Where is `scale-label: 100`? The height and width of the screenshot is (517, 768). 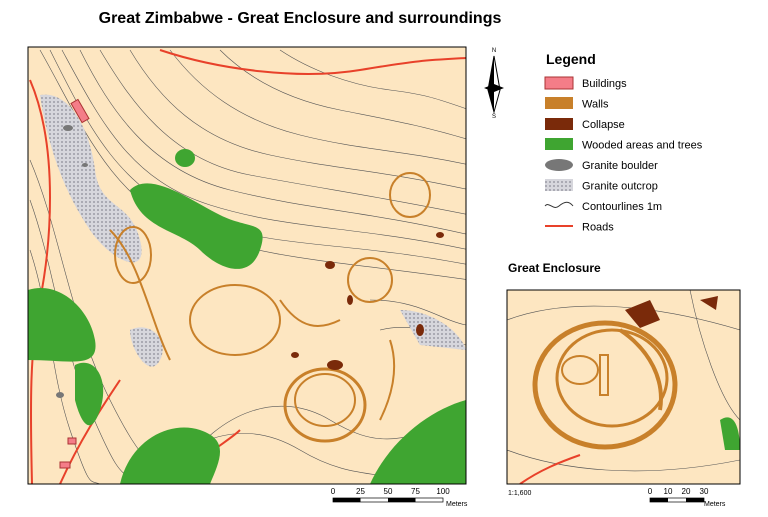 scale-label: 100 is located at coordinates (443, 491).